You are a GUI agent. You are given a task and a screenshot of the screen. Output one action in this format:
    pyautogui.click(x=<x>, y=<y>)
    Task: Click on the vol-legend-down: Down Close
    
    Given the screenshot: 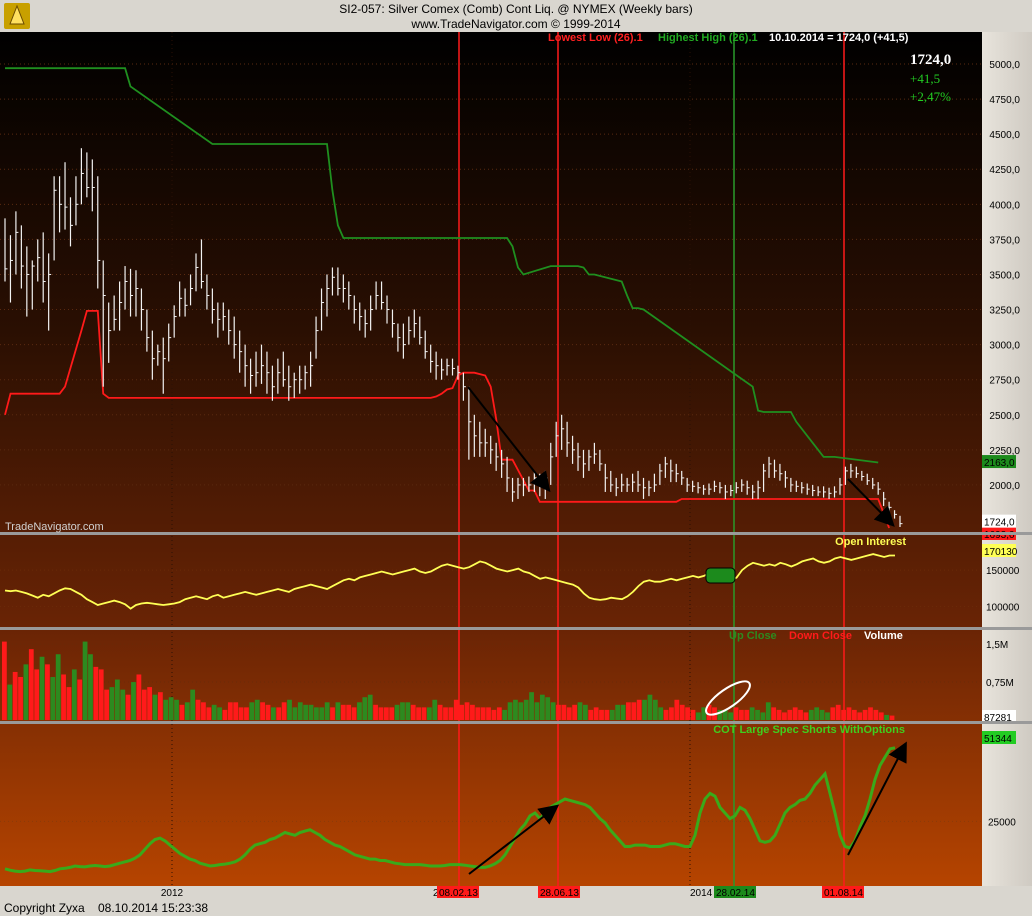 What is the action you would take?
    pyautogui.click(x=820, y=636)
    